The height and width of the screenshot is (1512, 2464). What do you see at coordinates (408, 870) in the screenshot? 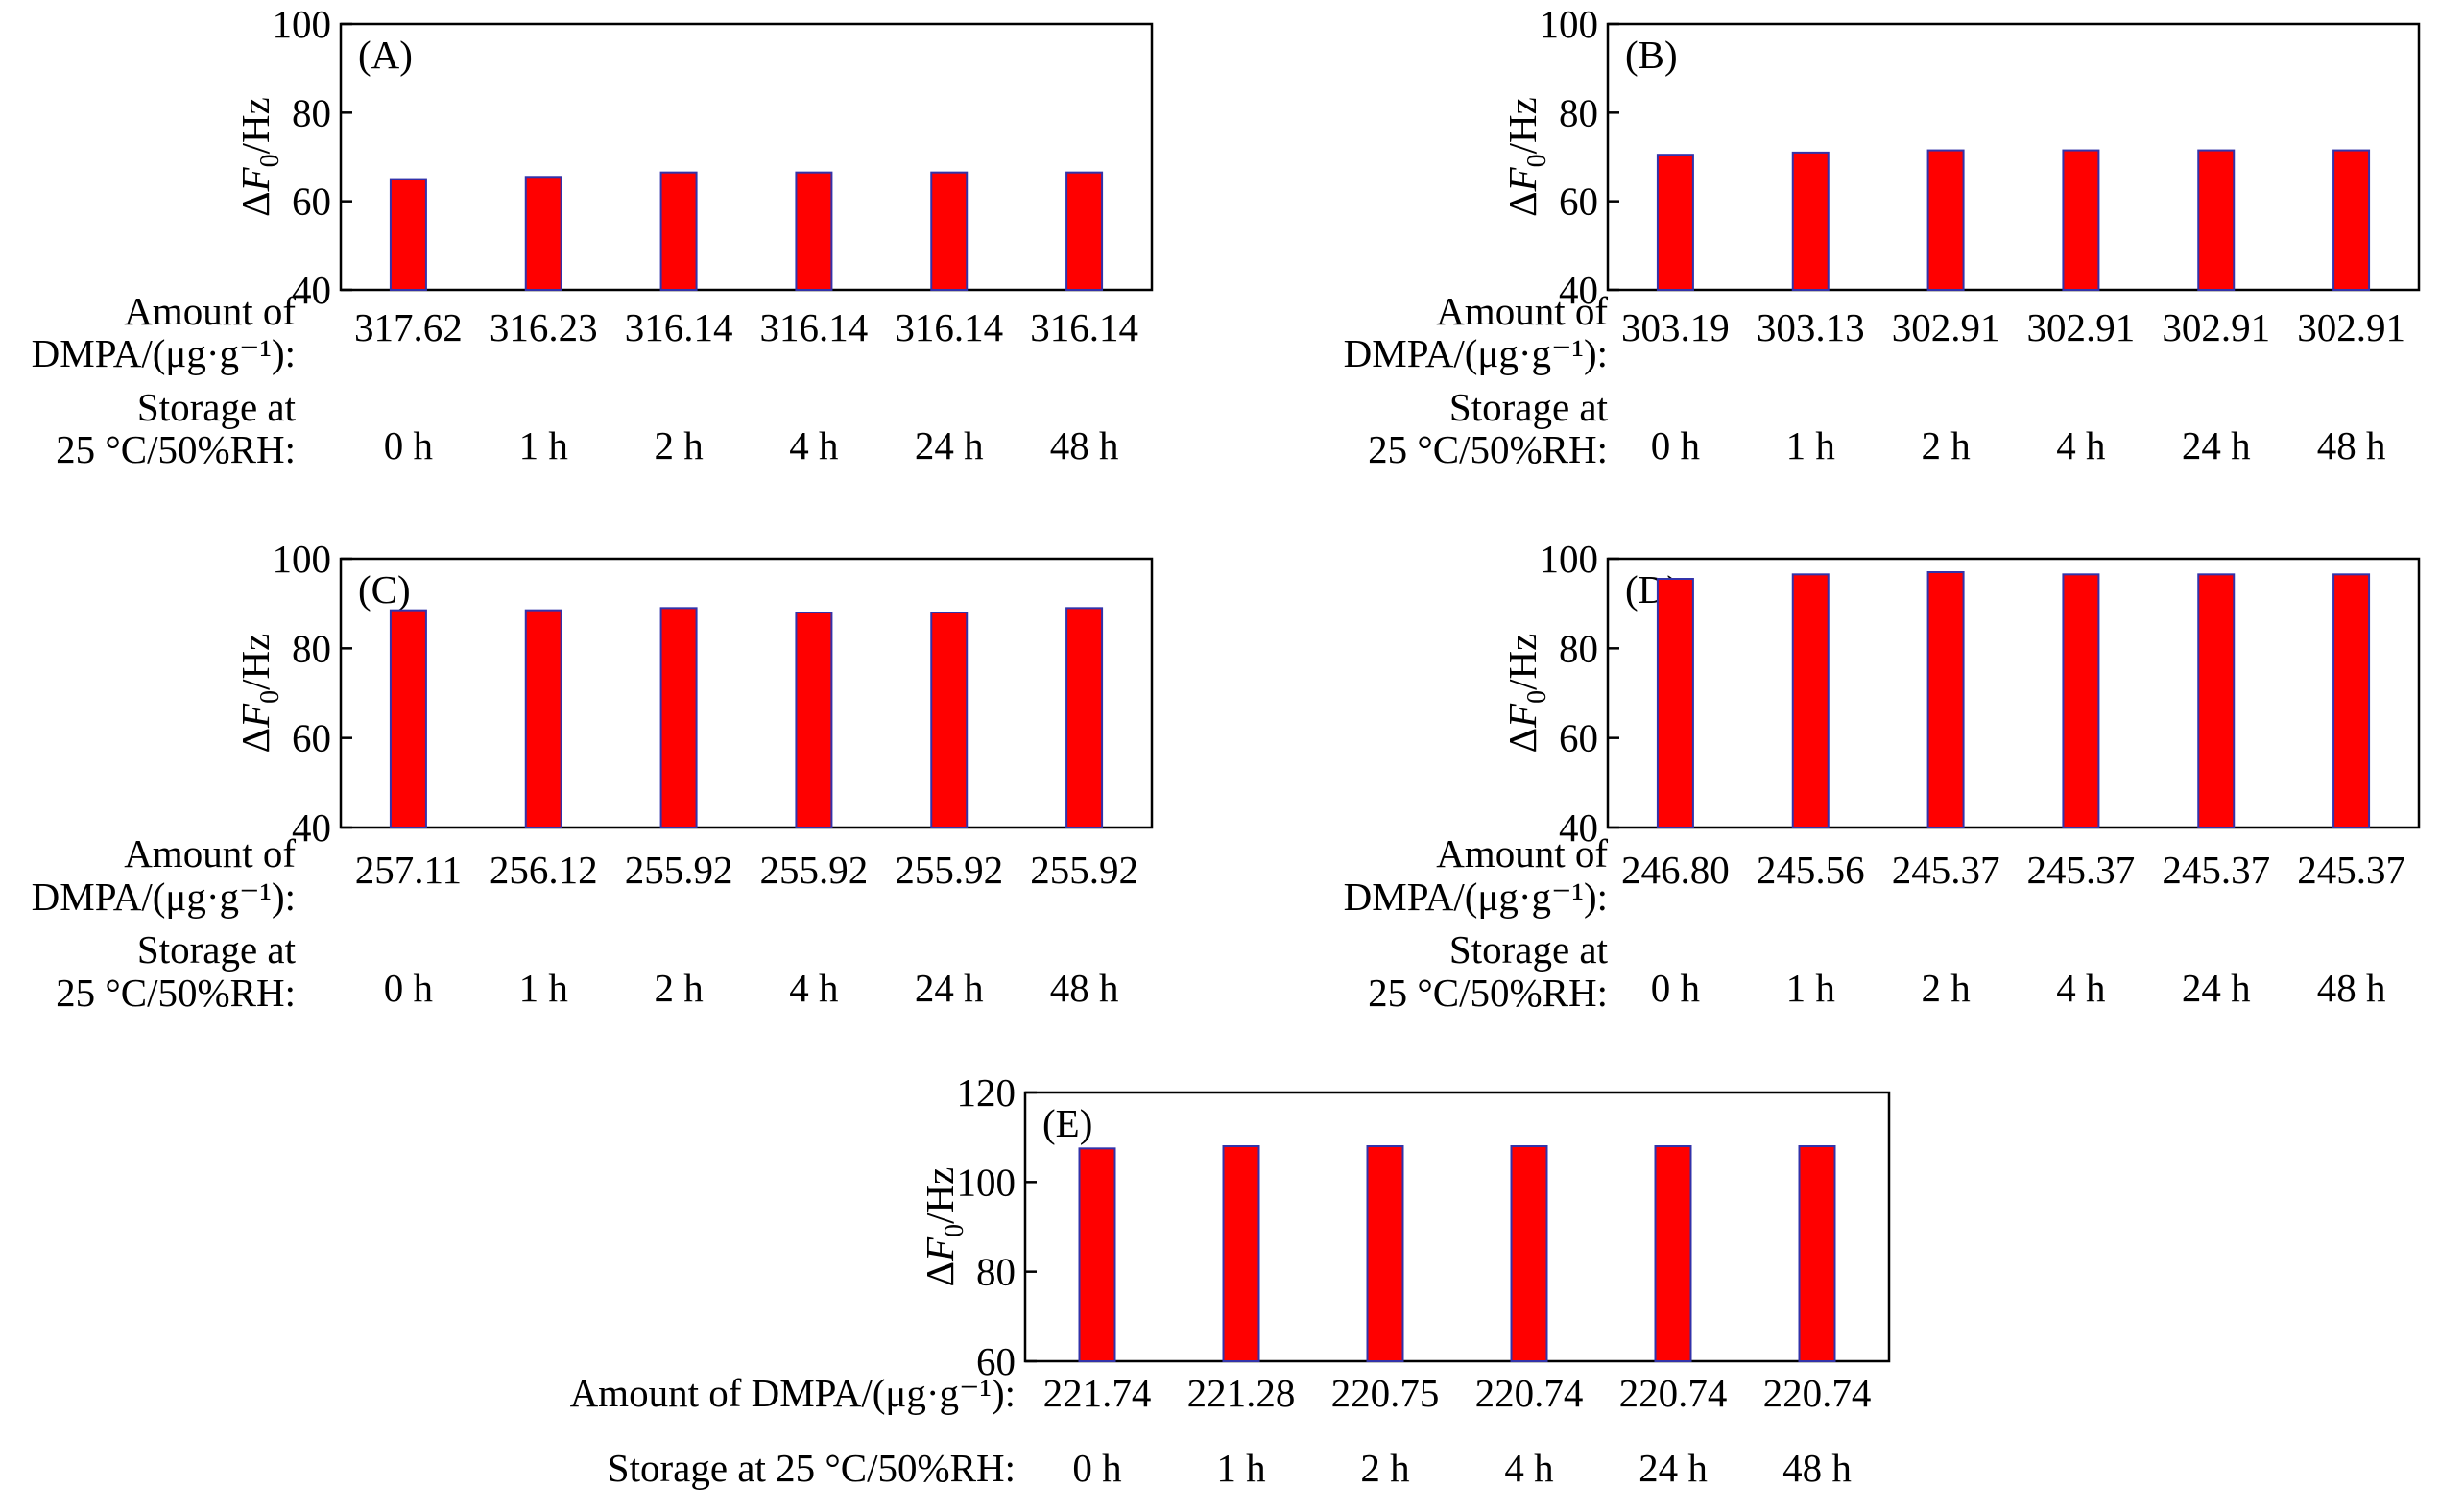
I see `amount-value: 257.11` at bounding box center [408, 870].